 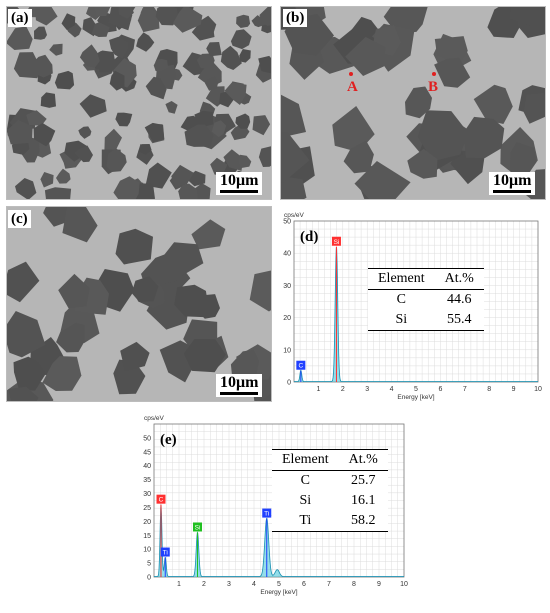 I want to click on y-tick-label: 35, so click(x=147, y=480).